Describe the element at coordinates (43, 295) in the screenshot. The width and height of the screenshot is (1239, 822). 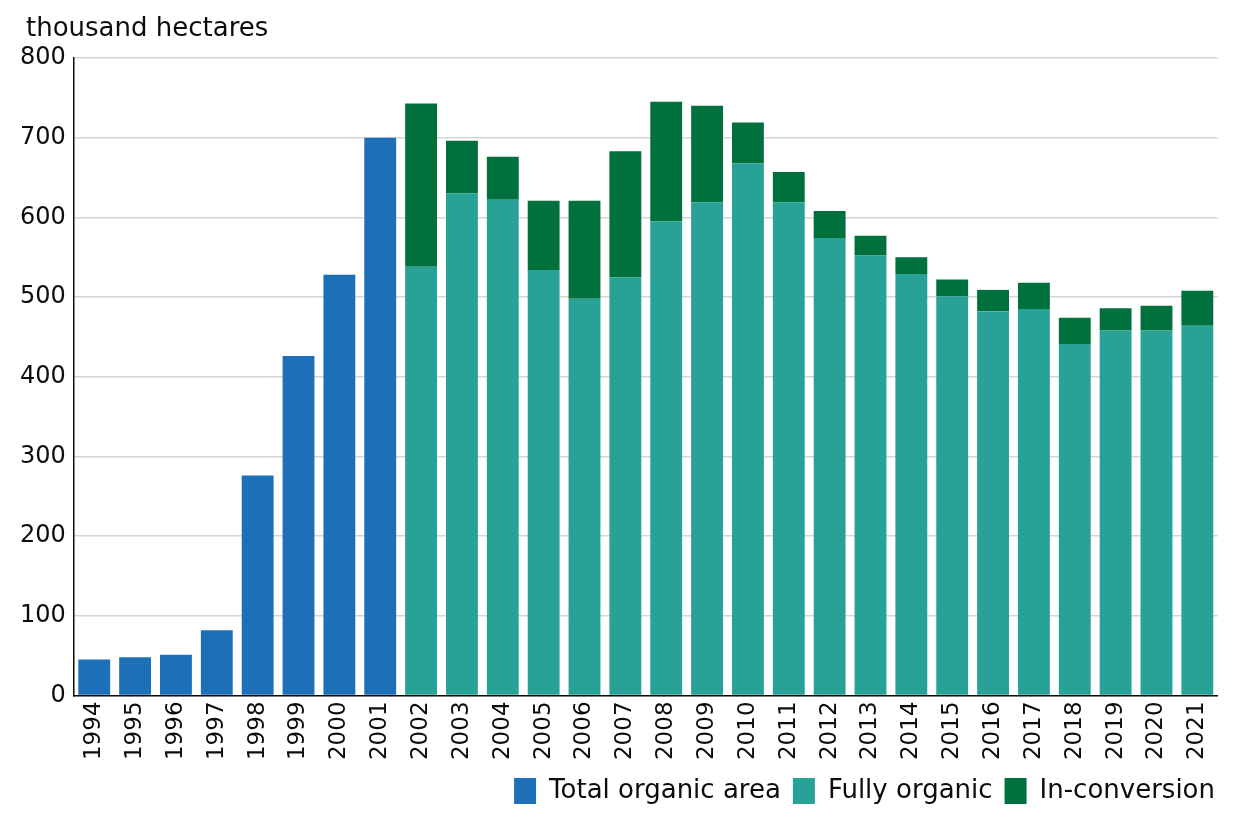
I see `y-tick-label: 500` at that location.